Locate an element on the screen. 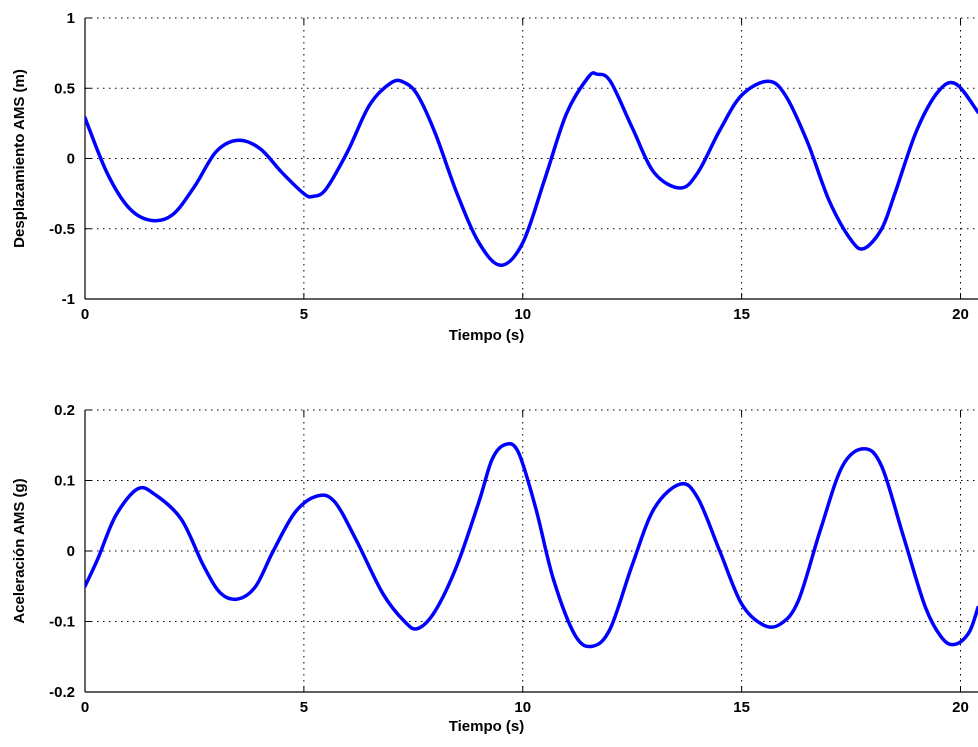 The image size is (978, 747). y-tick-label: -0.5 is located at coordinates (62, 229).